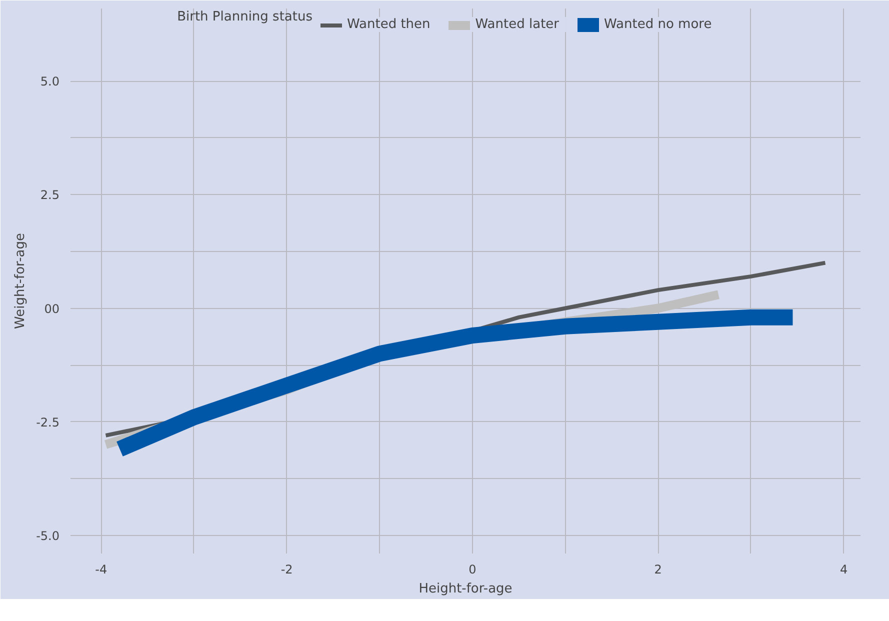  What do you see at coordinates (472, 569) in the screenshot?
I see `x-tick-label: 0` at bounding box center [472, 569].